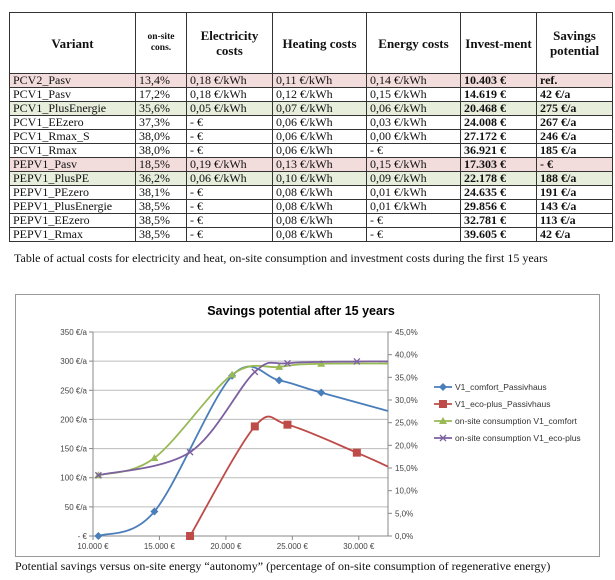 The image size is (615, 580). I want to click on cell-savings: - €, so click(574, 164).